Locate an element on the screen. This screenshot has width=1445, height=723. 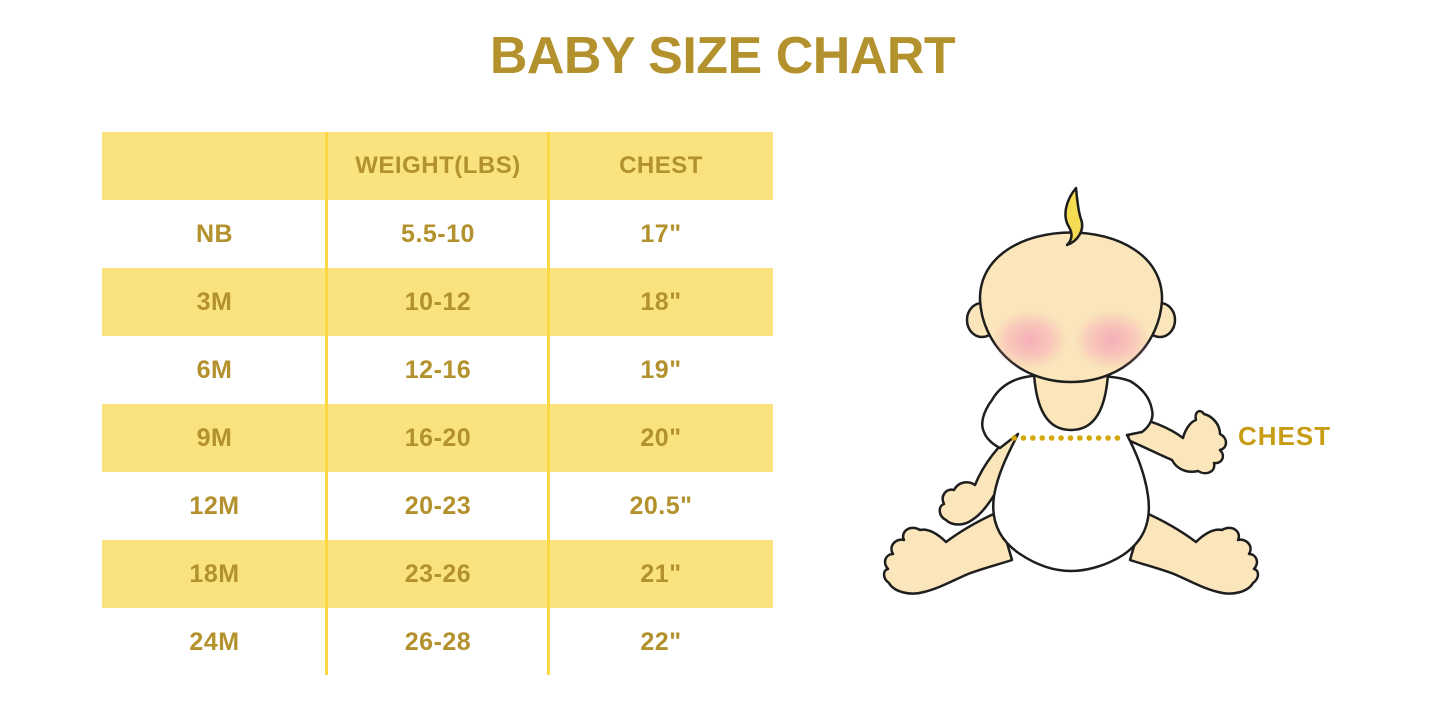
size-cell: 12M is located at coordinates (214, 505).